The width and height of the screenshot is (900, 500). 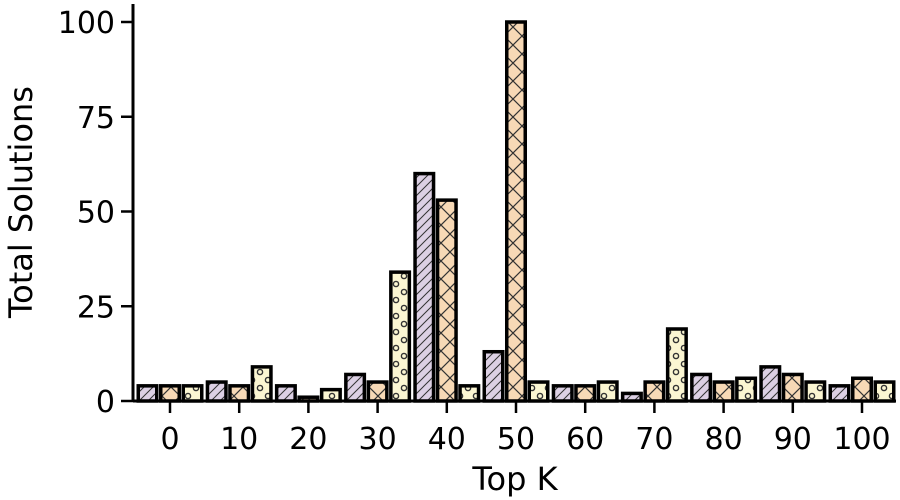 I want to click on x-tick-label-20: 20, so click(x=308, y=439).